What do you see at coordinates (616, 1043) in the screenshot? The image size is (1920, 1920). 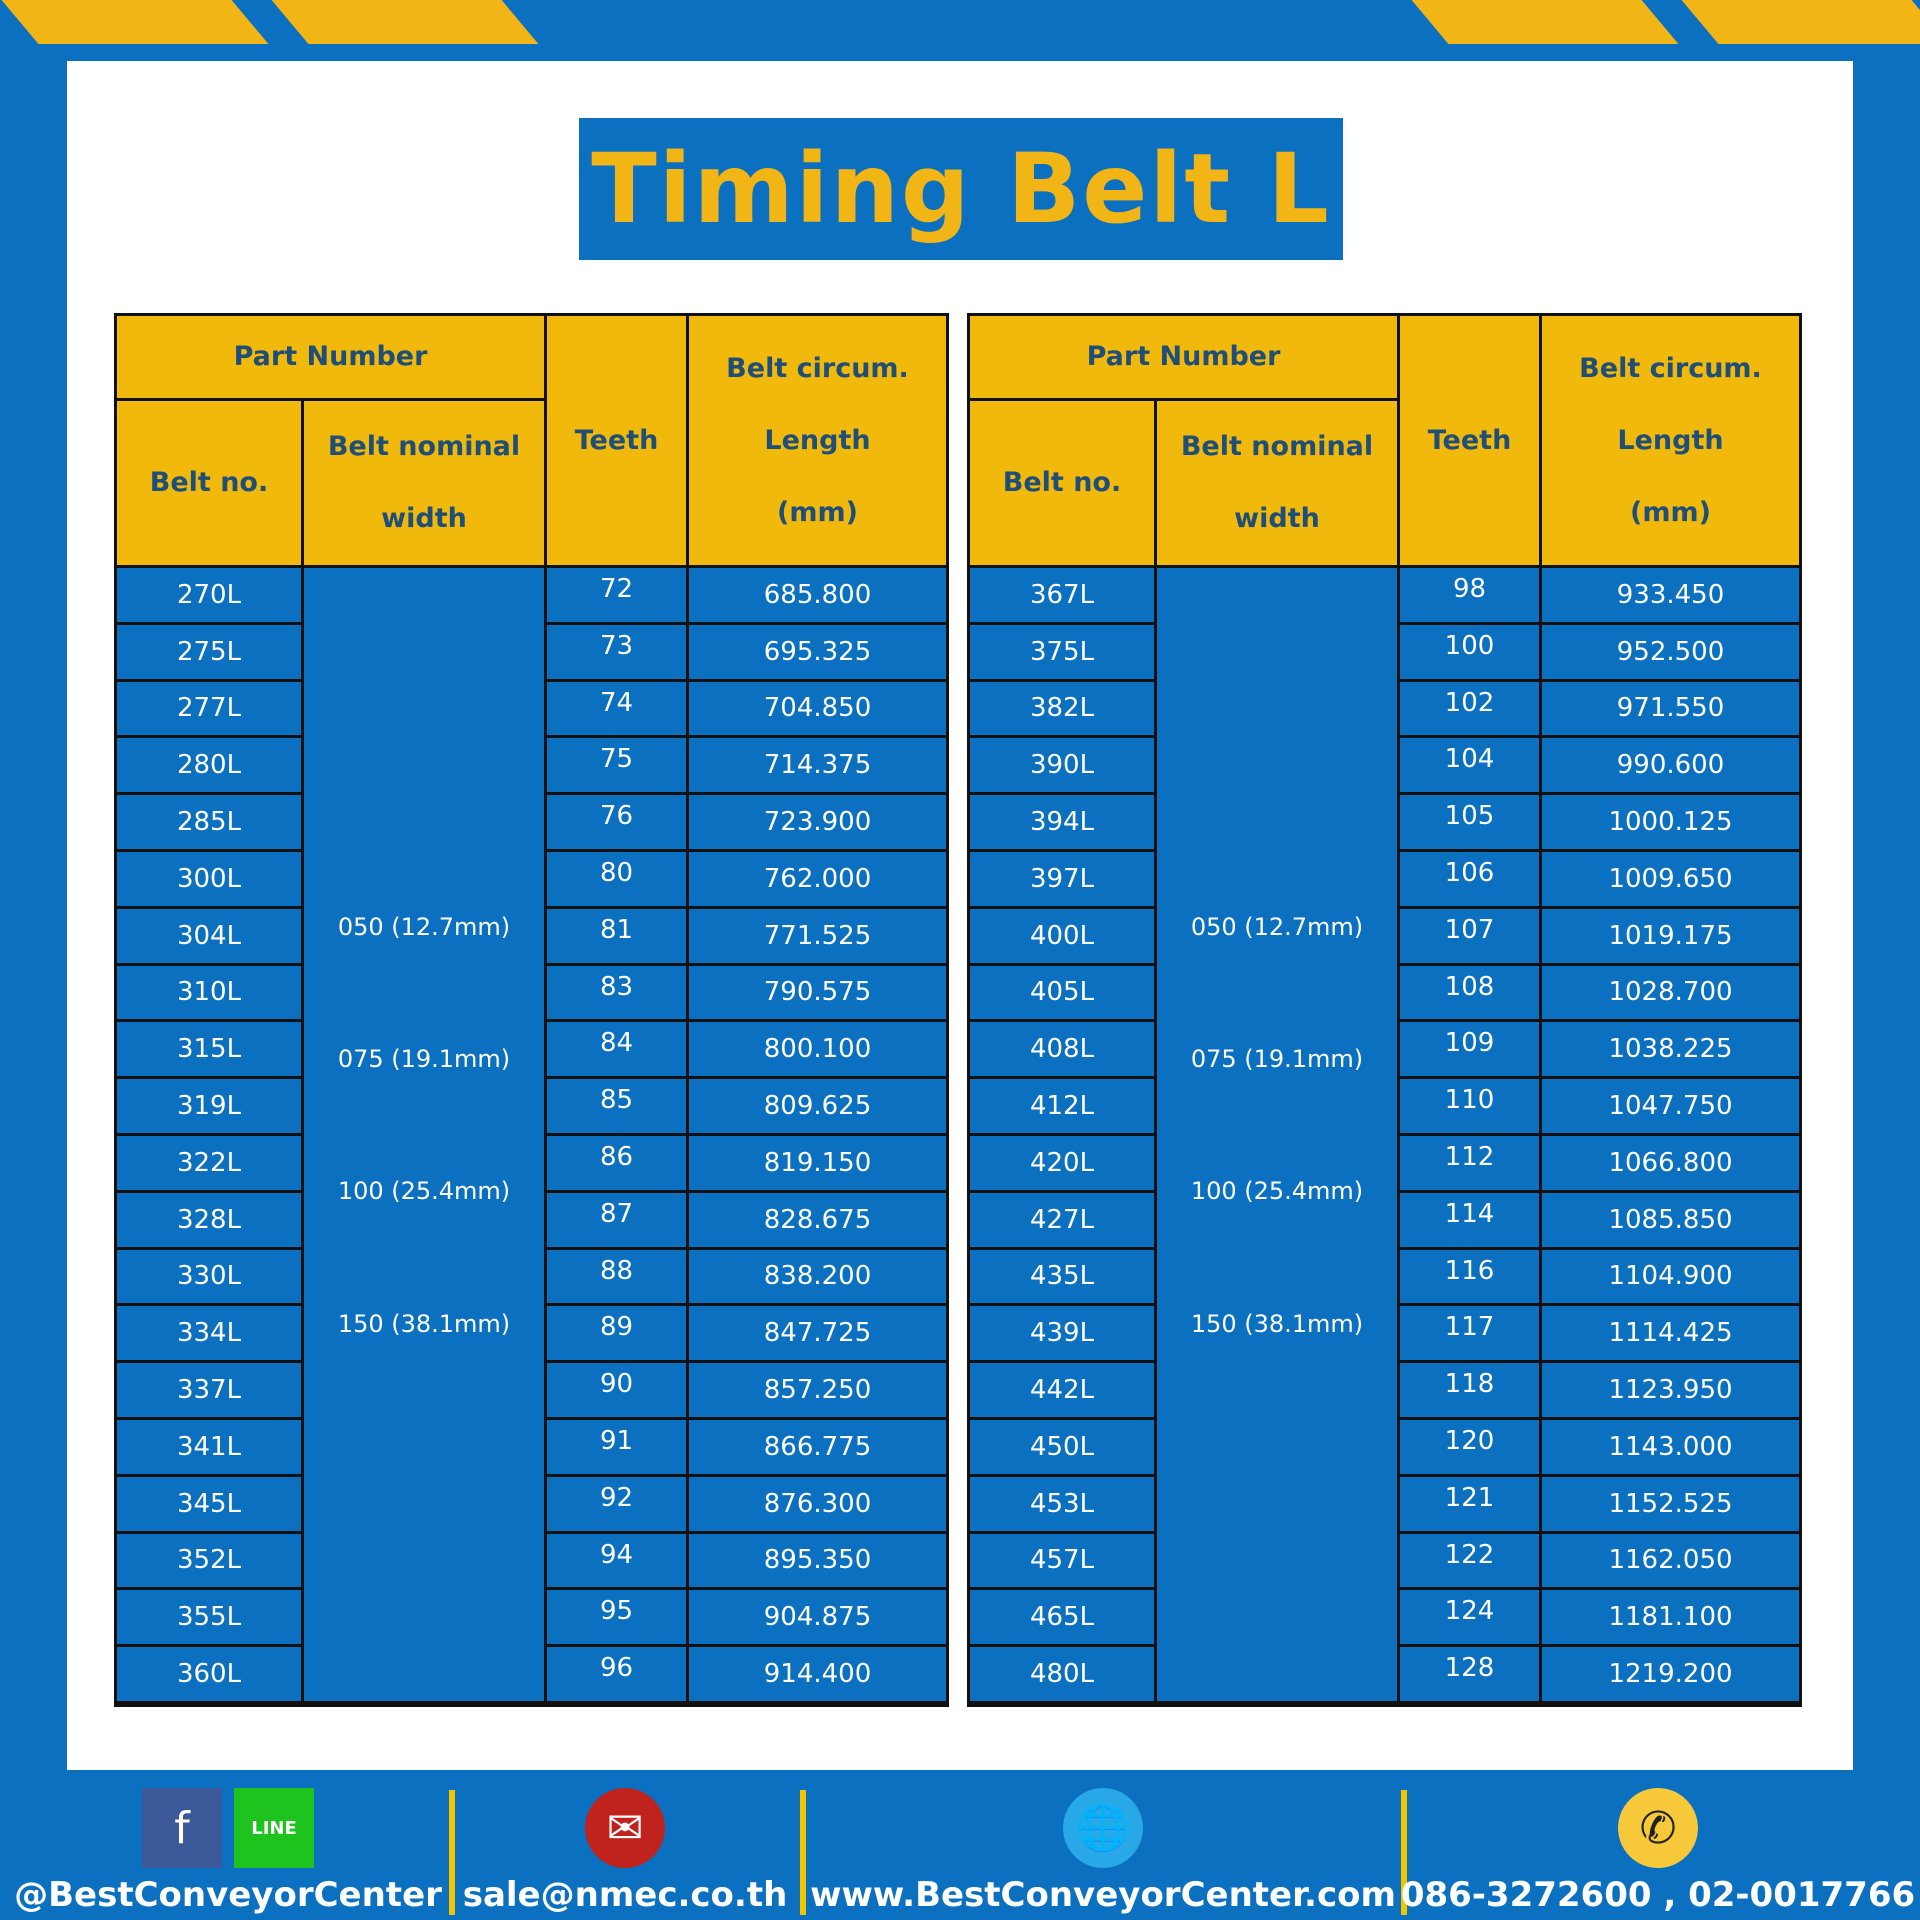 I see `teeth-cell-text: 84` at bounding box center [616, 1043].